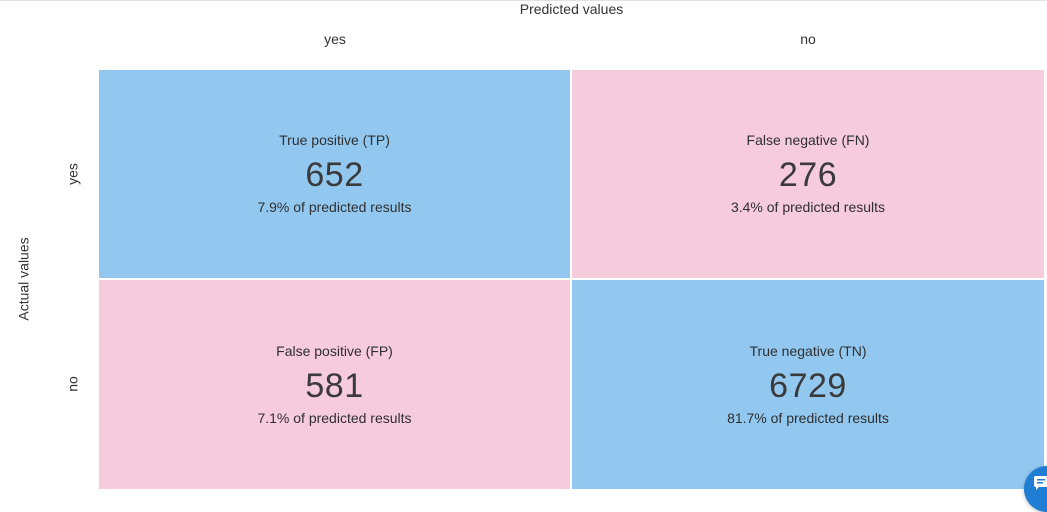 The image size is (1047, 512). What do you see at coordinates (1040, 483) in the screenshot?
I see `chat-icon` at bounding box center [1040, 483].